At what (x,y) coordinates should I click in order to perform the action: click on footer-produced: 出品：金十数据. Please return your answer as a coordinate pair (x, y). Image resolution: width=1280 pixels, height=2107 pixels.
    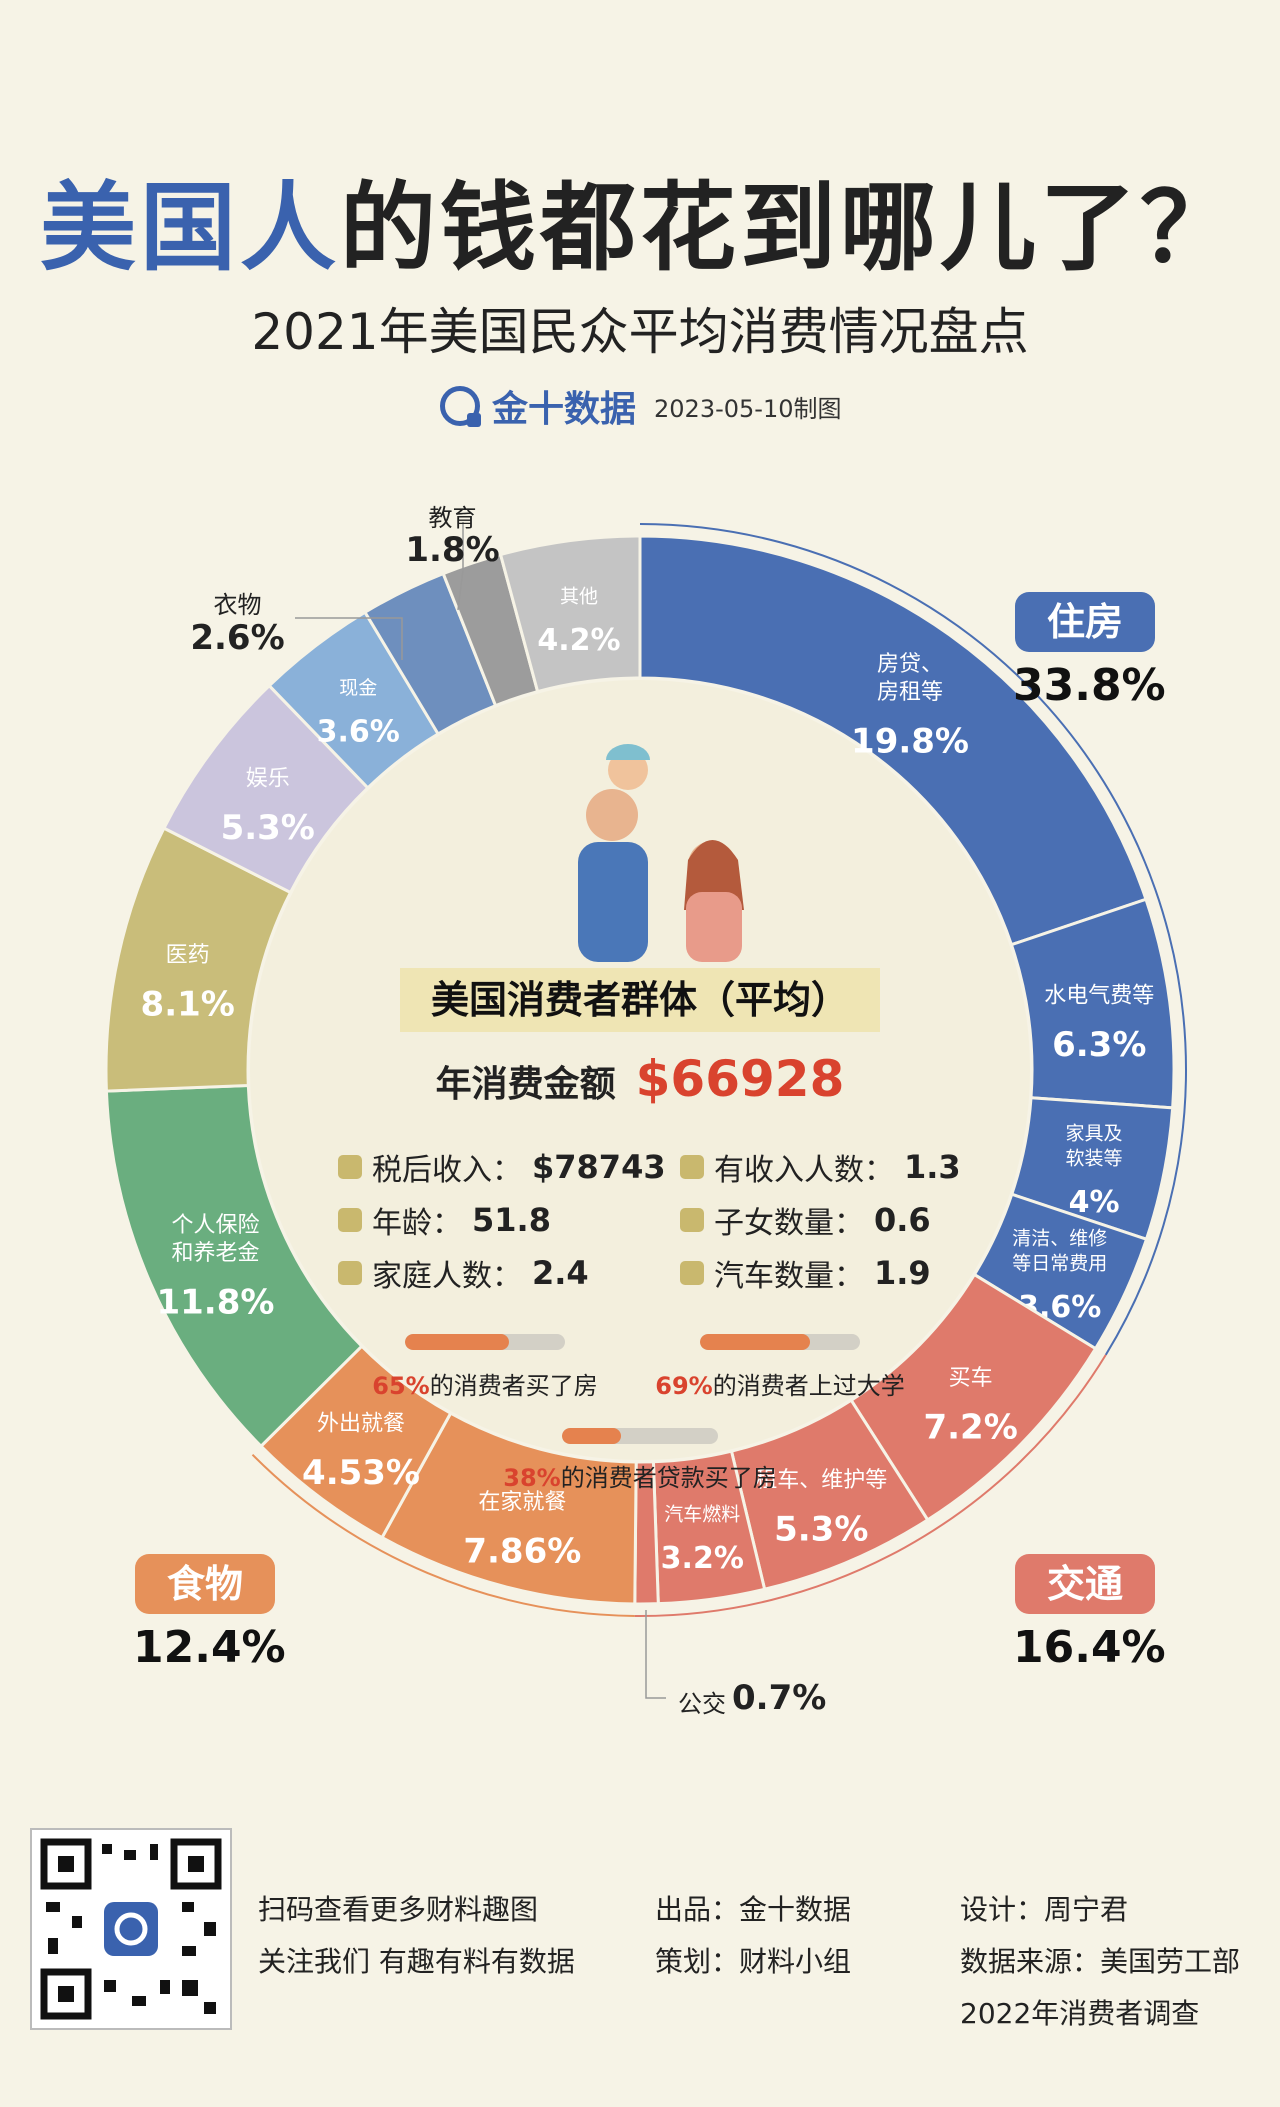
    Looking at the image, I should click on (753, 1909).